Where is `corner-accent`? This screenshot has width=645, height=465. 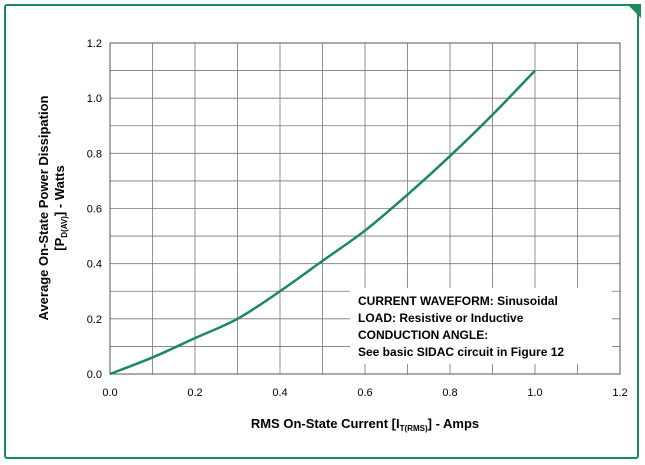 corner-accent is located at coordinates (634, 11).